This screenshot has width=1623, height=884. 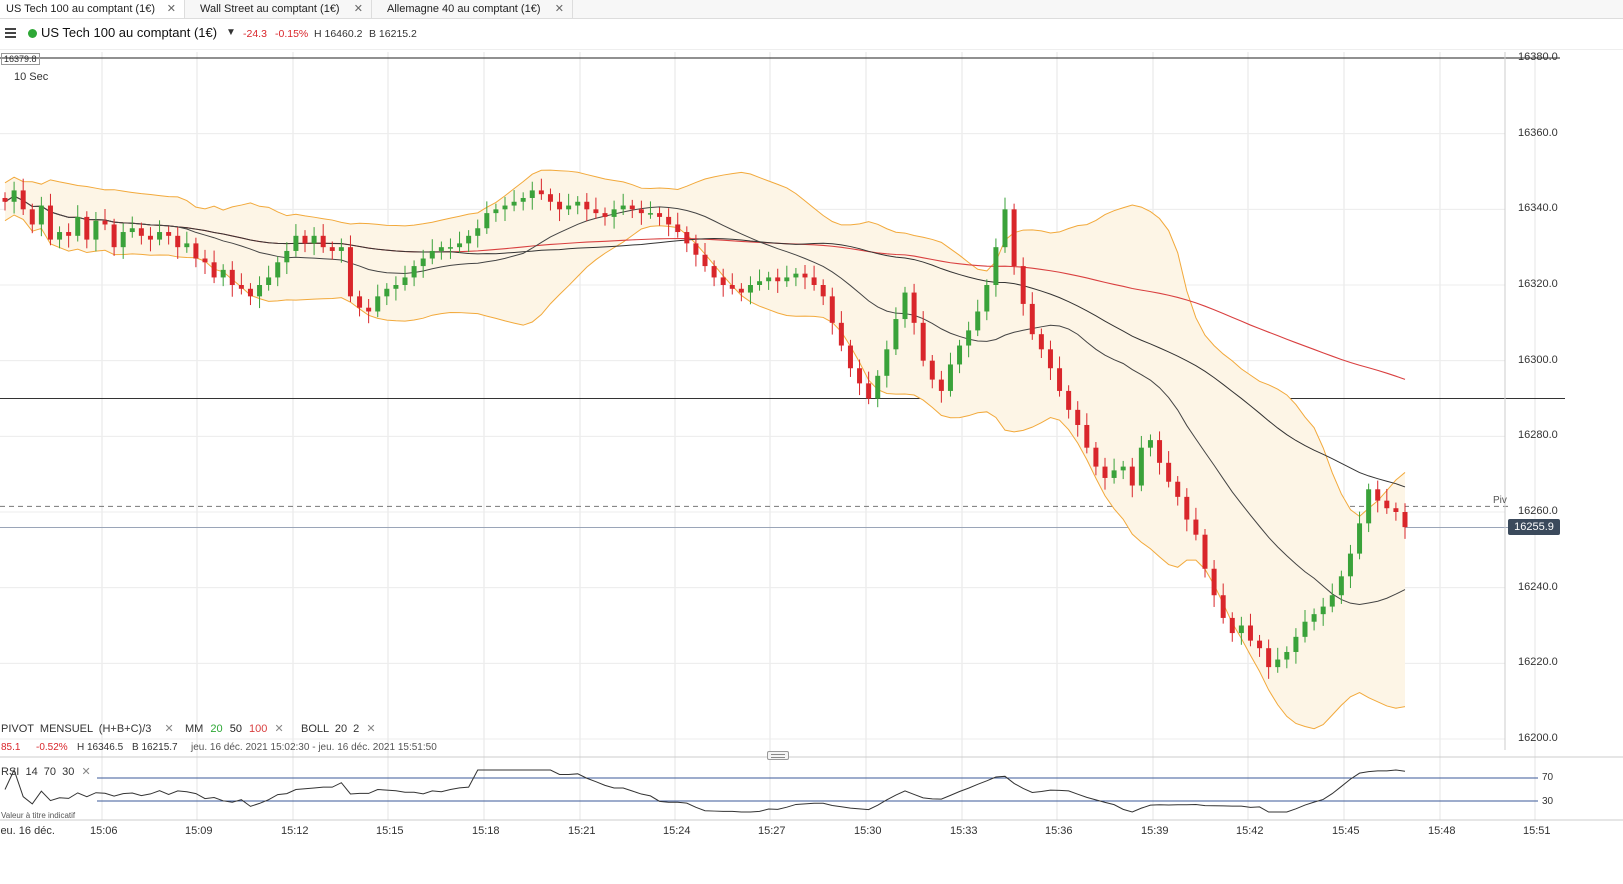 What do you see at coordinates (10, 33) in the screenshot?
I see `menu-icon` at bounding box center [10, 33].